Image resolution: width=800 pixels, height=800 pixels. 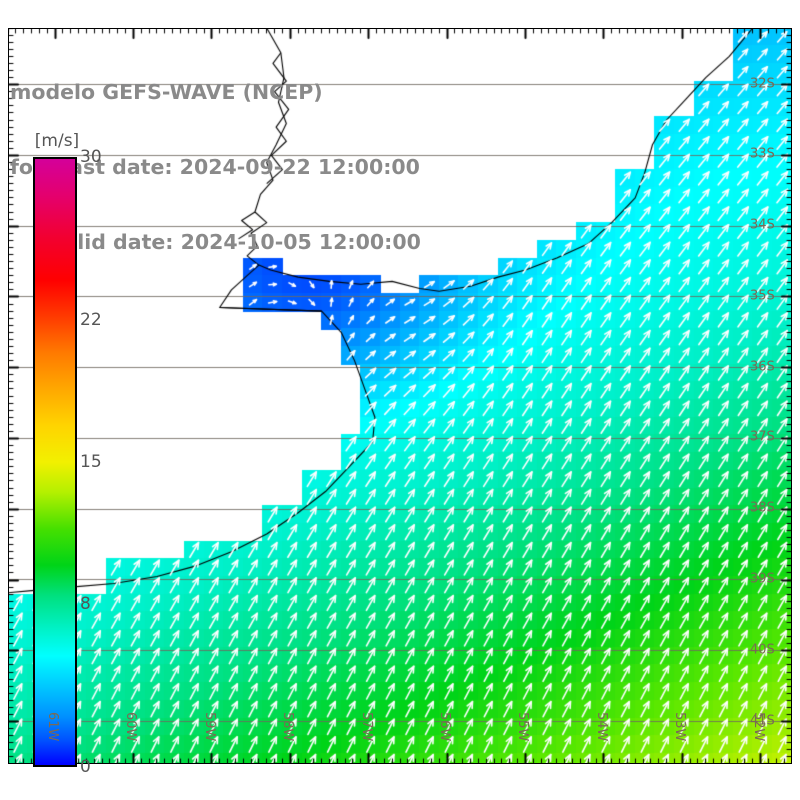 What do you see at coordinates (680, 727) in the screenshot?
I see `longitude-label-53W: 53W` at bounding box center [680, 727].